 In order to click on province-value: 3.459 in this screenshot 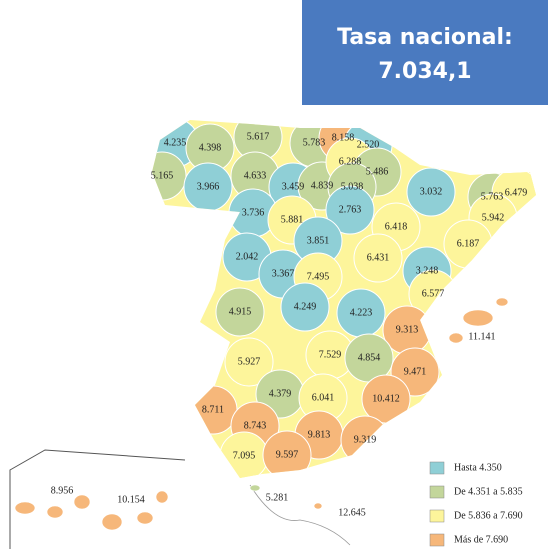, I will do `click(293, 186)`.